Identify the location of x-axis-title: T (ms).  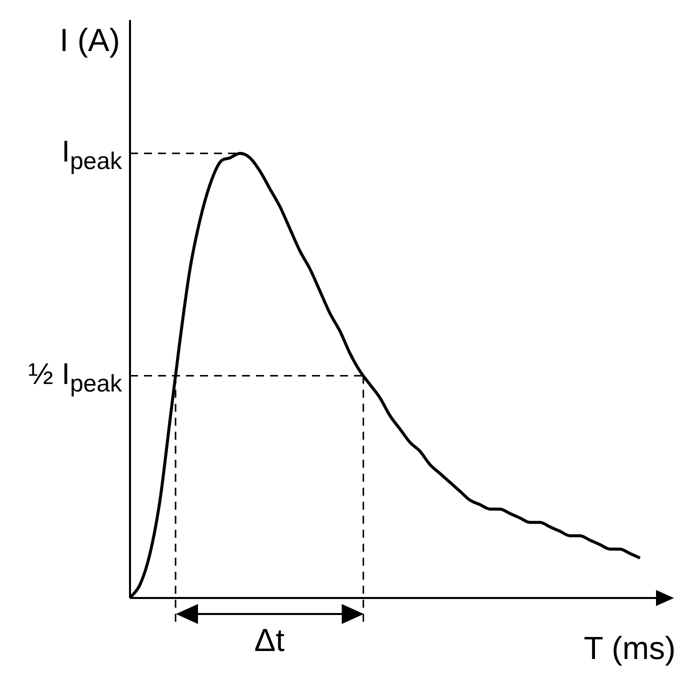
(630, 648).